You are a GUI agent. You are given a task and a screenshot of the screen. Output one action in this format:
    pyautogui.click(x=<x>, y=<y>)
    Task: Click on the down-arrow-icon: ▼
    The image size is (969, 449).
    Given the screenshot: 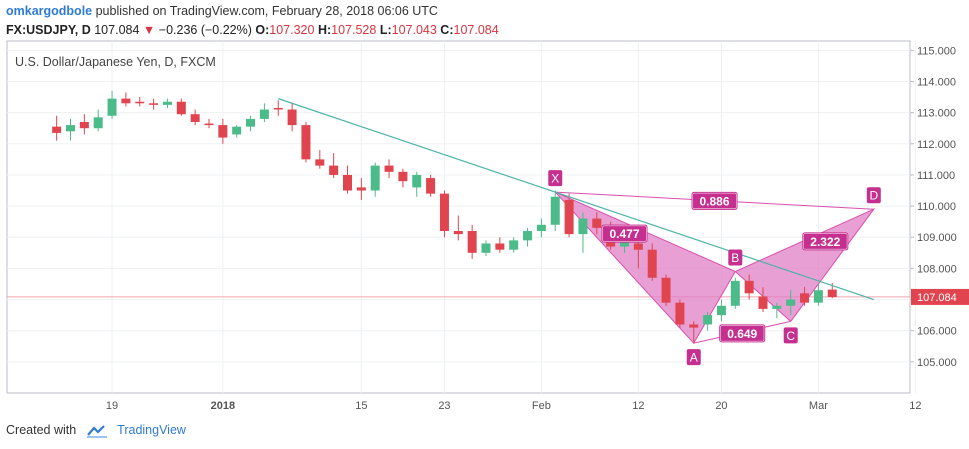 What is the action you would take?
    pyautogui.click(x=149, y=30)
    